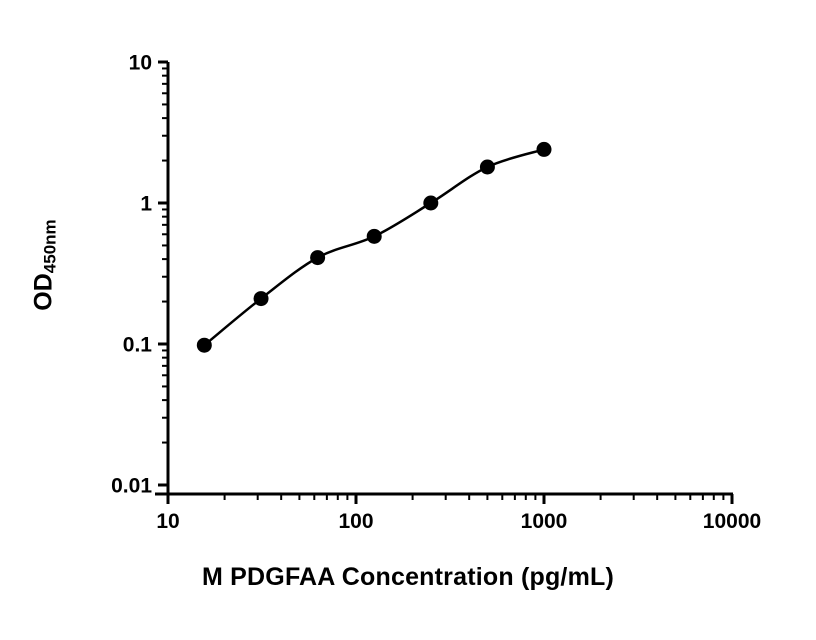 The image size is (816, 640). Describe the element at coordinates (732, 521) in the screenshot. I see `x-tick-label: 10000` at that location.